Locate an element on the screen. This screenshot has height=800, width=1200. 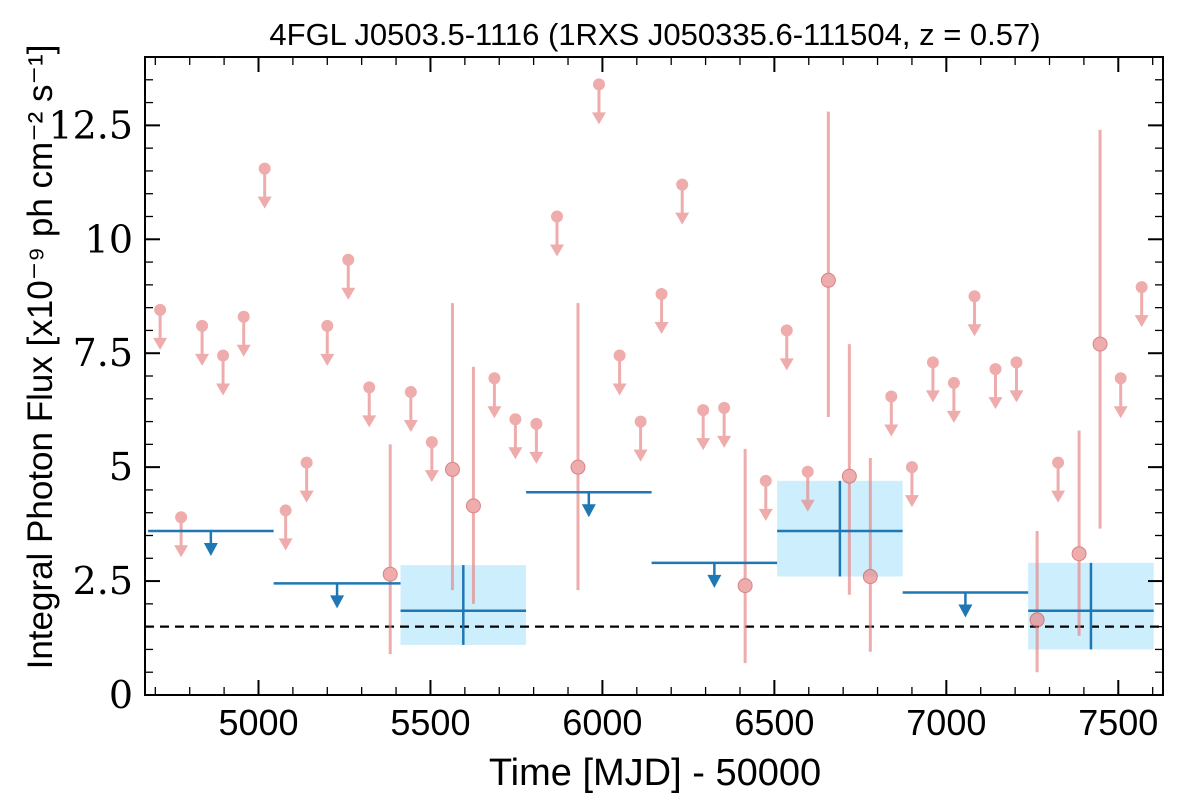
x-tick-label: 5000 is located at coordinates (258, 722).